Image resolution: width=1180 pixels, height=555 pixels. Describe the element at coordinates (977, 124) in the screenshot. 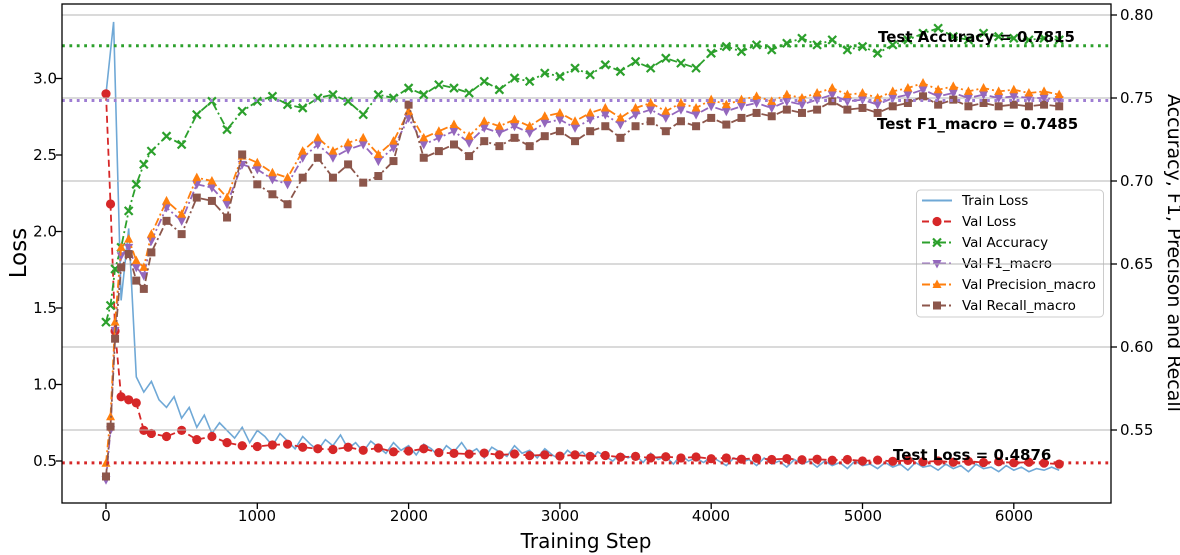

I see `test-f1-annotation: Test F1_macro = 0.7485` at that location.